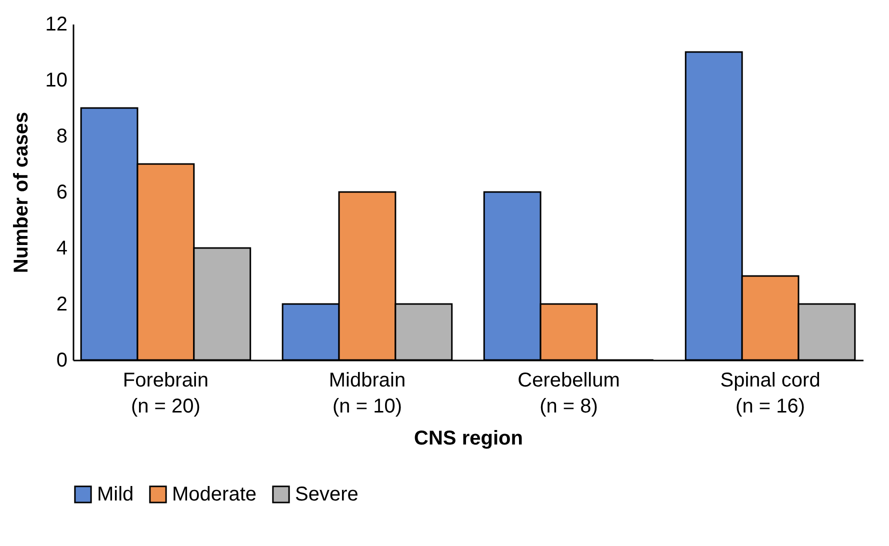  I want to click on y-tick-label: 12, so click(56, 25).